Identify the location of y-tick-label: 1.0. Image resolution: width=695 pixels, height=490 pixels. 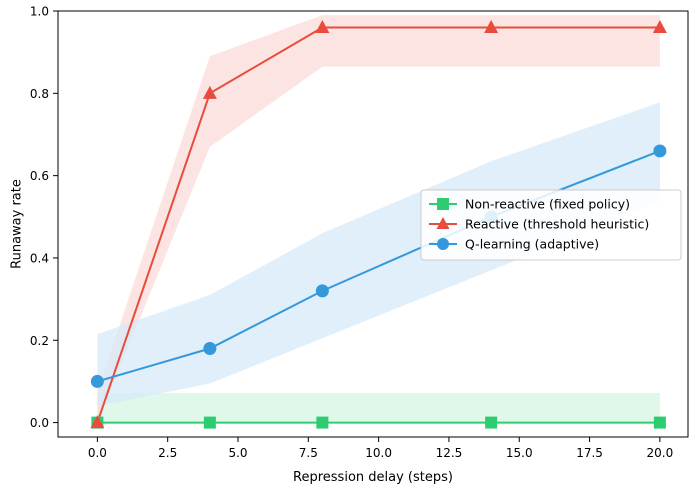
(39, 12).